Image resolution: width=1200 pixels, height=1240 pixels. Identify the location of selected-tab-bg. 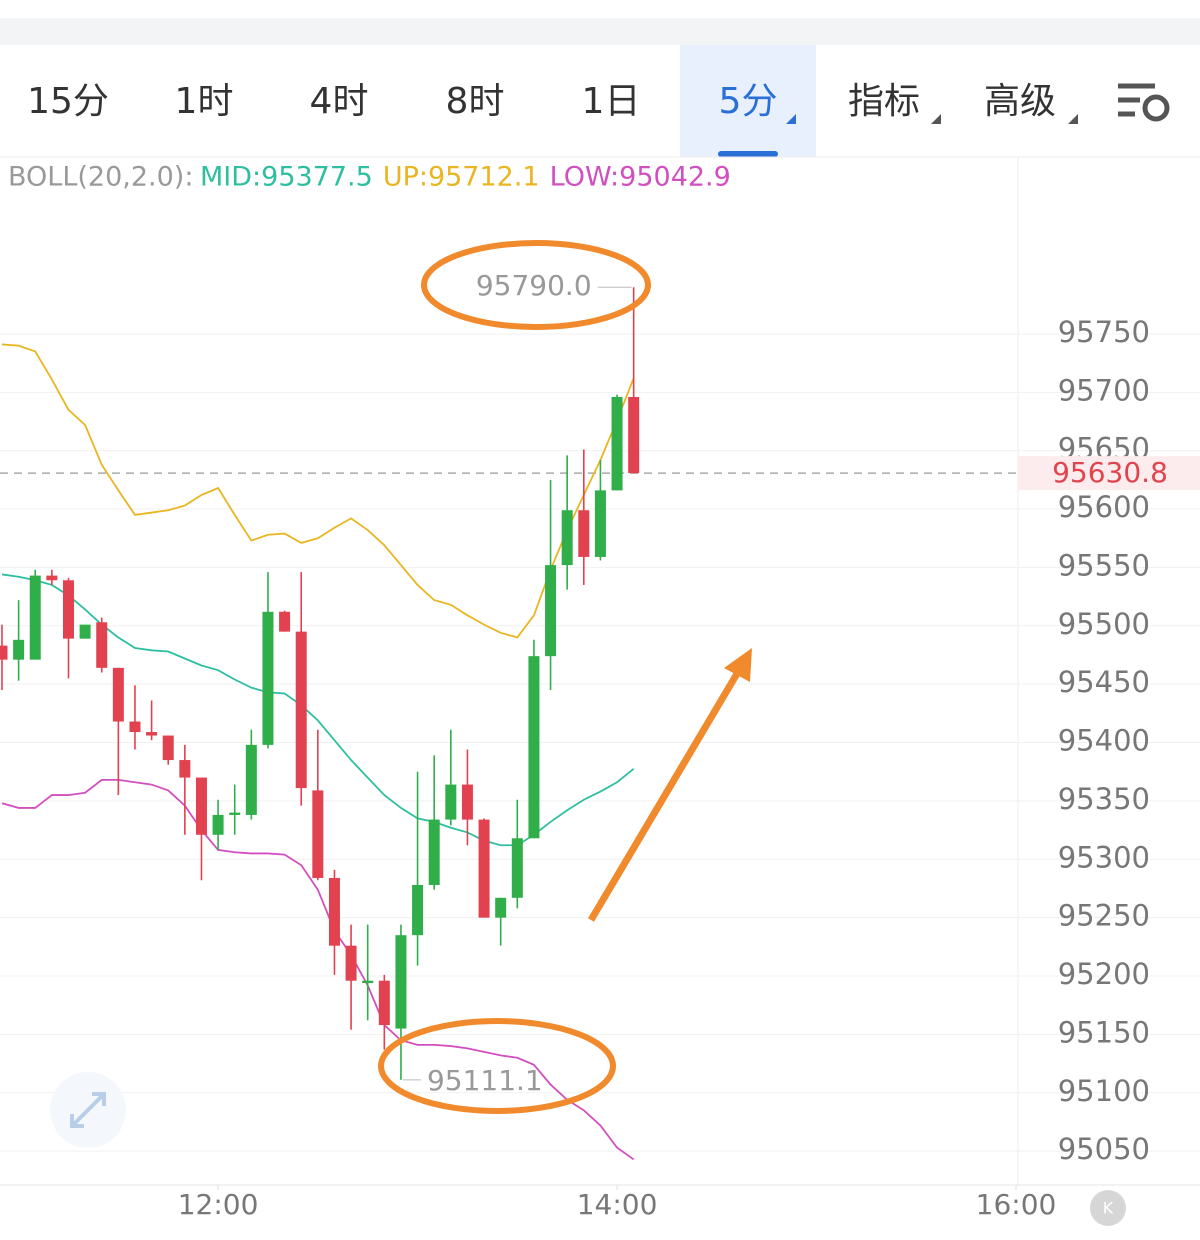
(748, 101).